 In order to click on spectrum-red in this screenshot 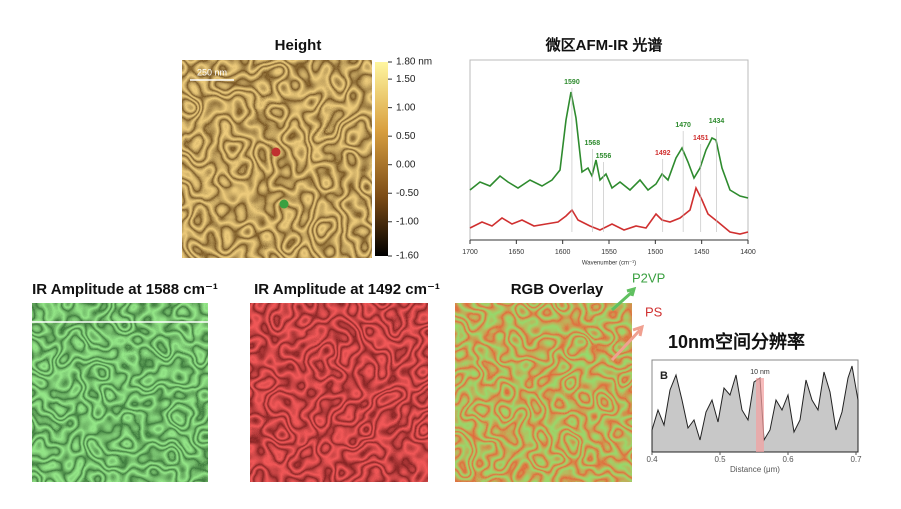, I will do `click(609, 210)`.